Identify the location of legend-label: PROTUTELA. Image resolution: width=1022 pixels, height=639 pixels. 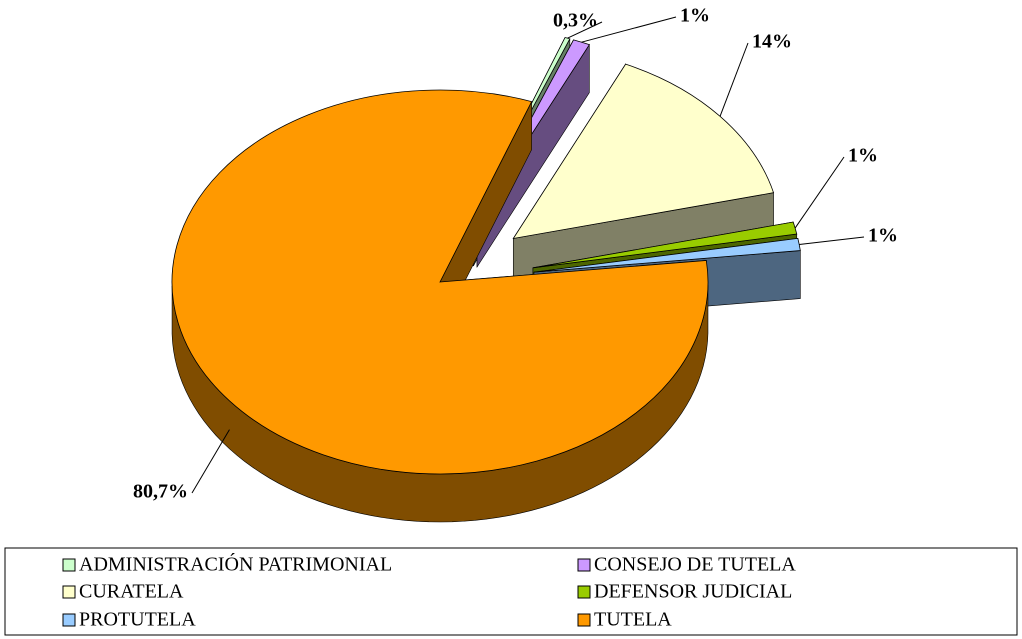
(137, 620).